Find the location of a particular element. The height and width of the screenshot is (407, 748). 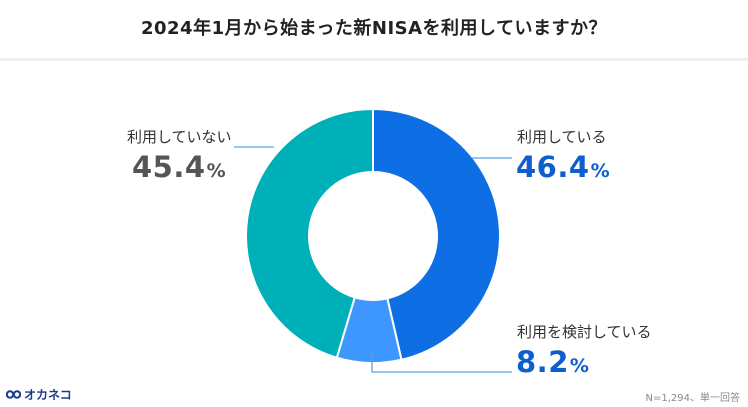

slice-not-using is located at coordinates (309, 233).